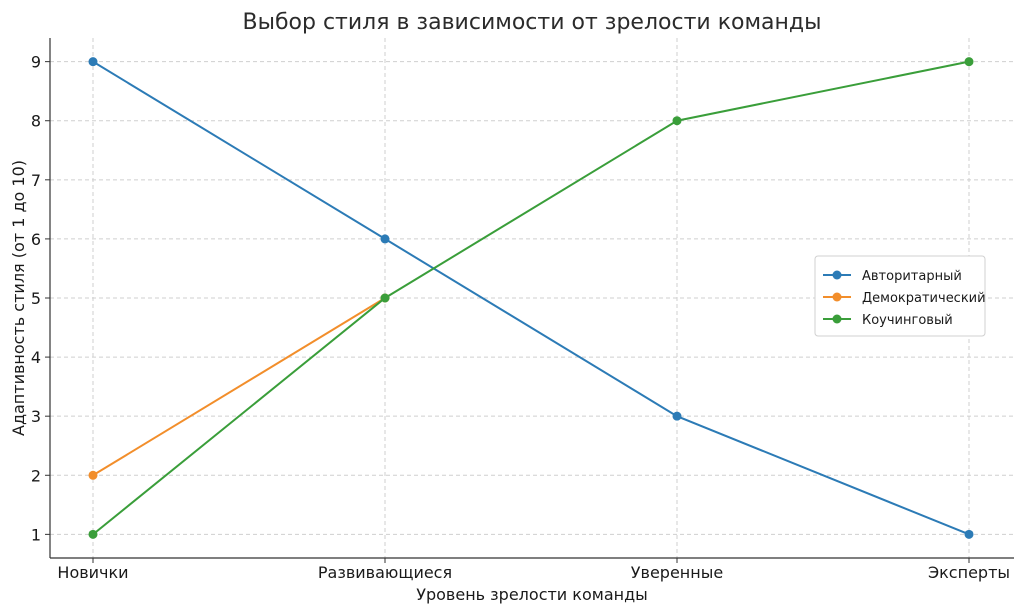 The image size is (1024, 614). Describe the element at coordinates (36, 239) in the screenshot. I see `y-tick-label: 6` at that location.